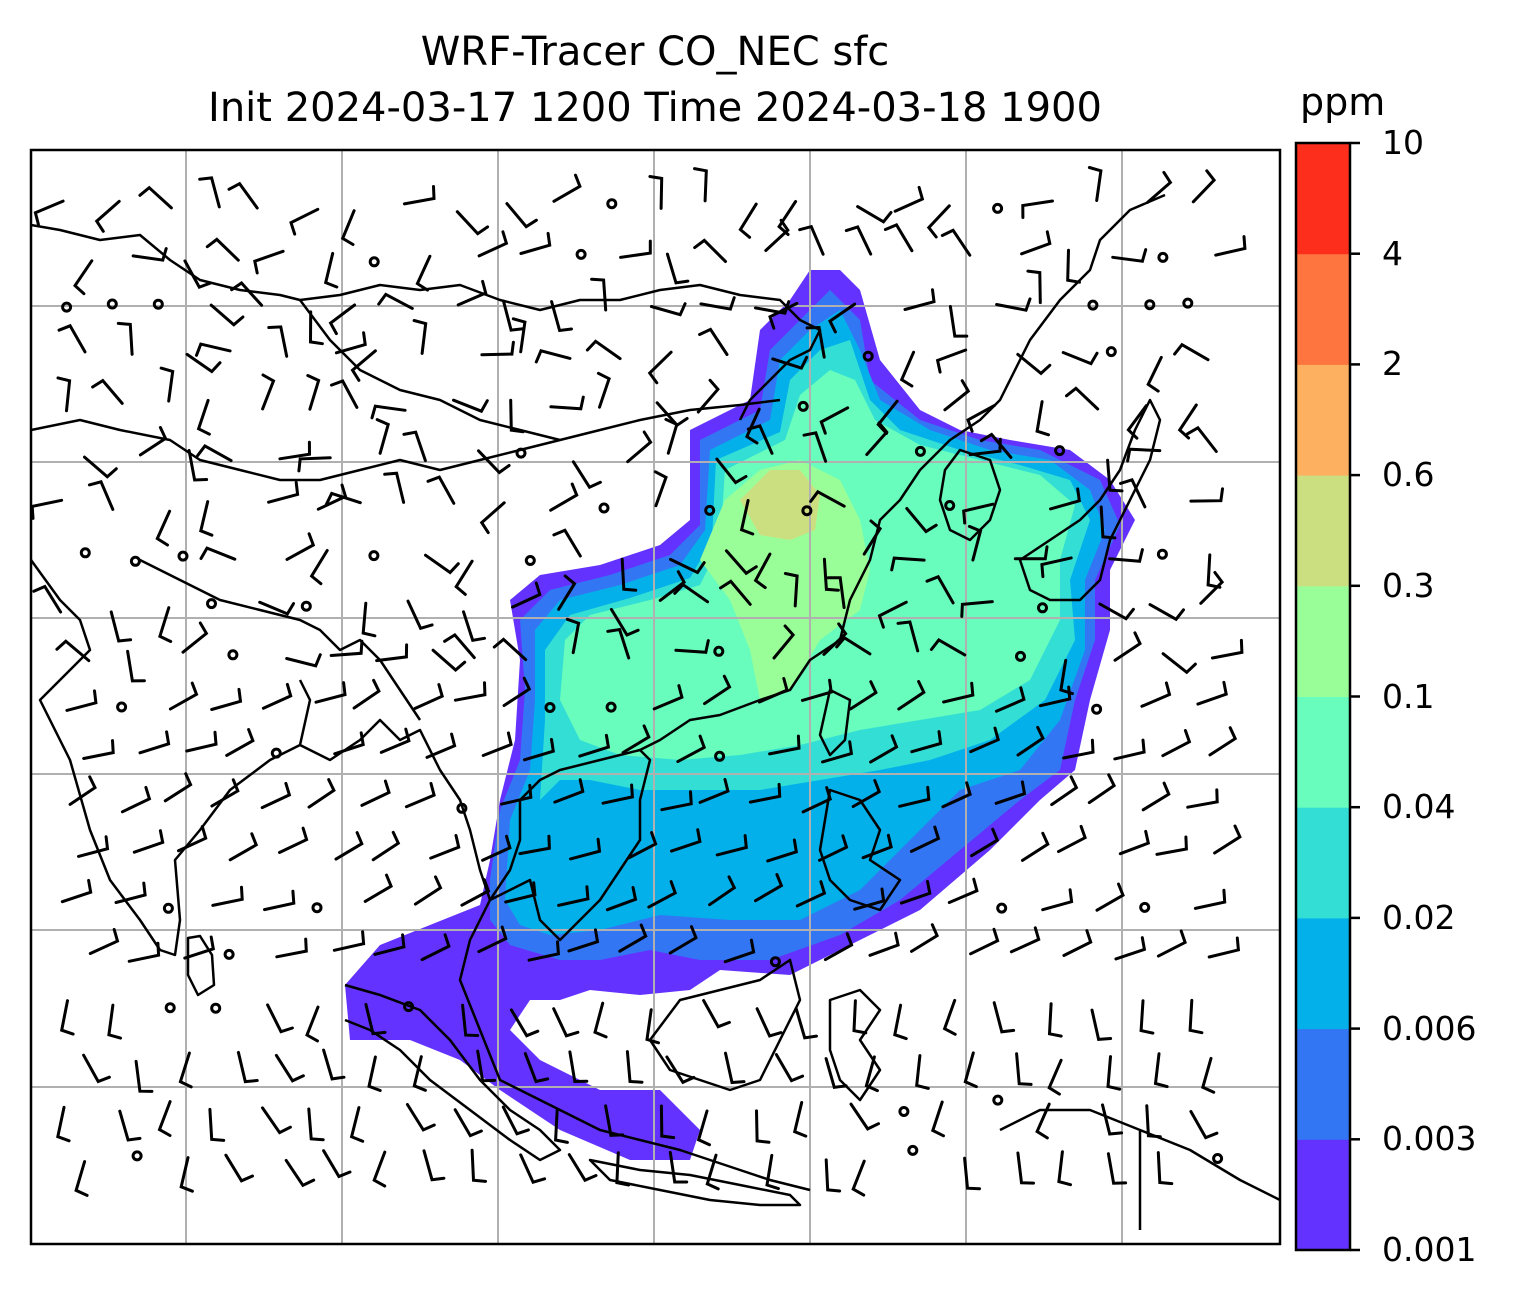 The height and width of the screenshot is (1306, 1528). Describe the element at coordinates (201, 965) in the screenshot. I see `coastline-srilanka` at that location.